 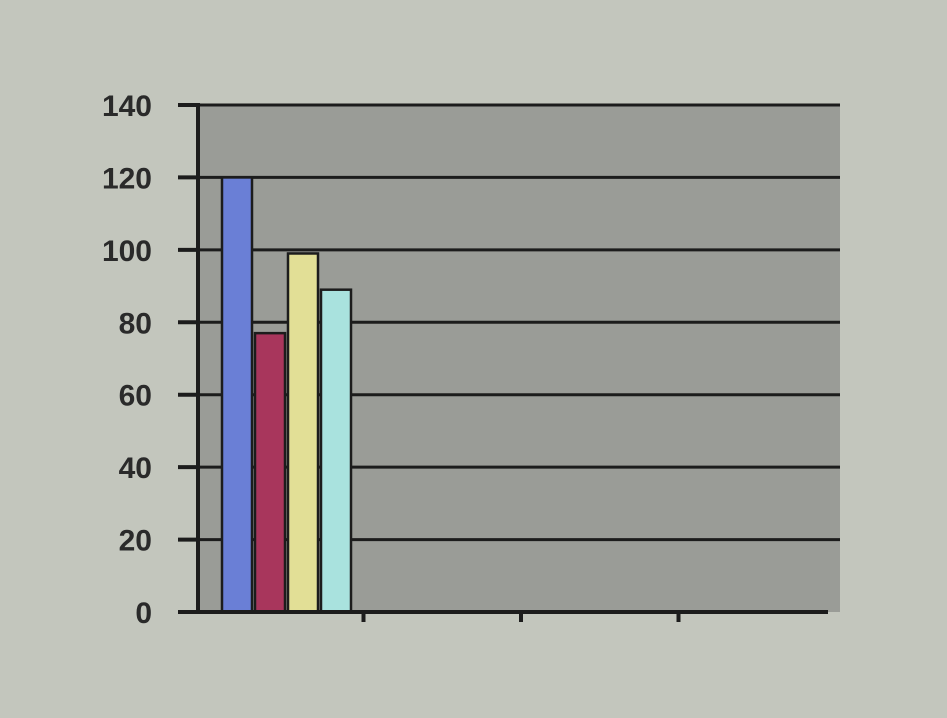 What do you see at coordinates (135, 323) in the screenshot?
I see `y-tick-label: 80` at bounding box center [135, 323].